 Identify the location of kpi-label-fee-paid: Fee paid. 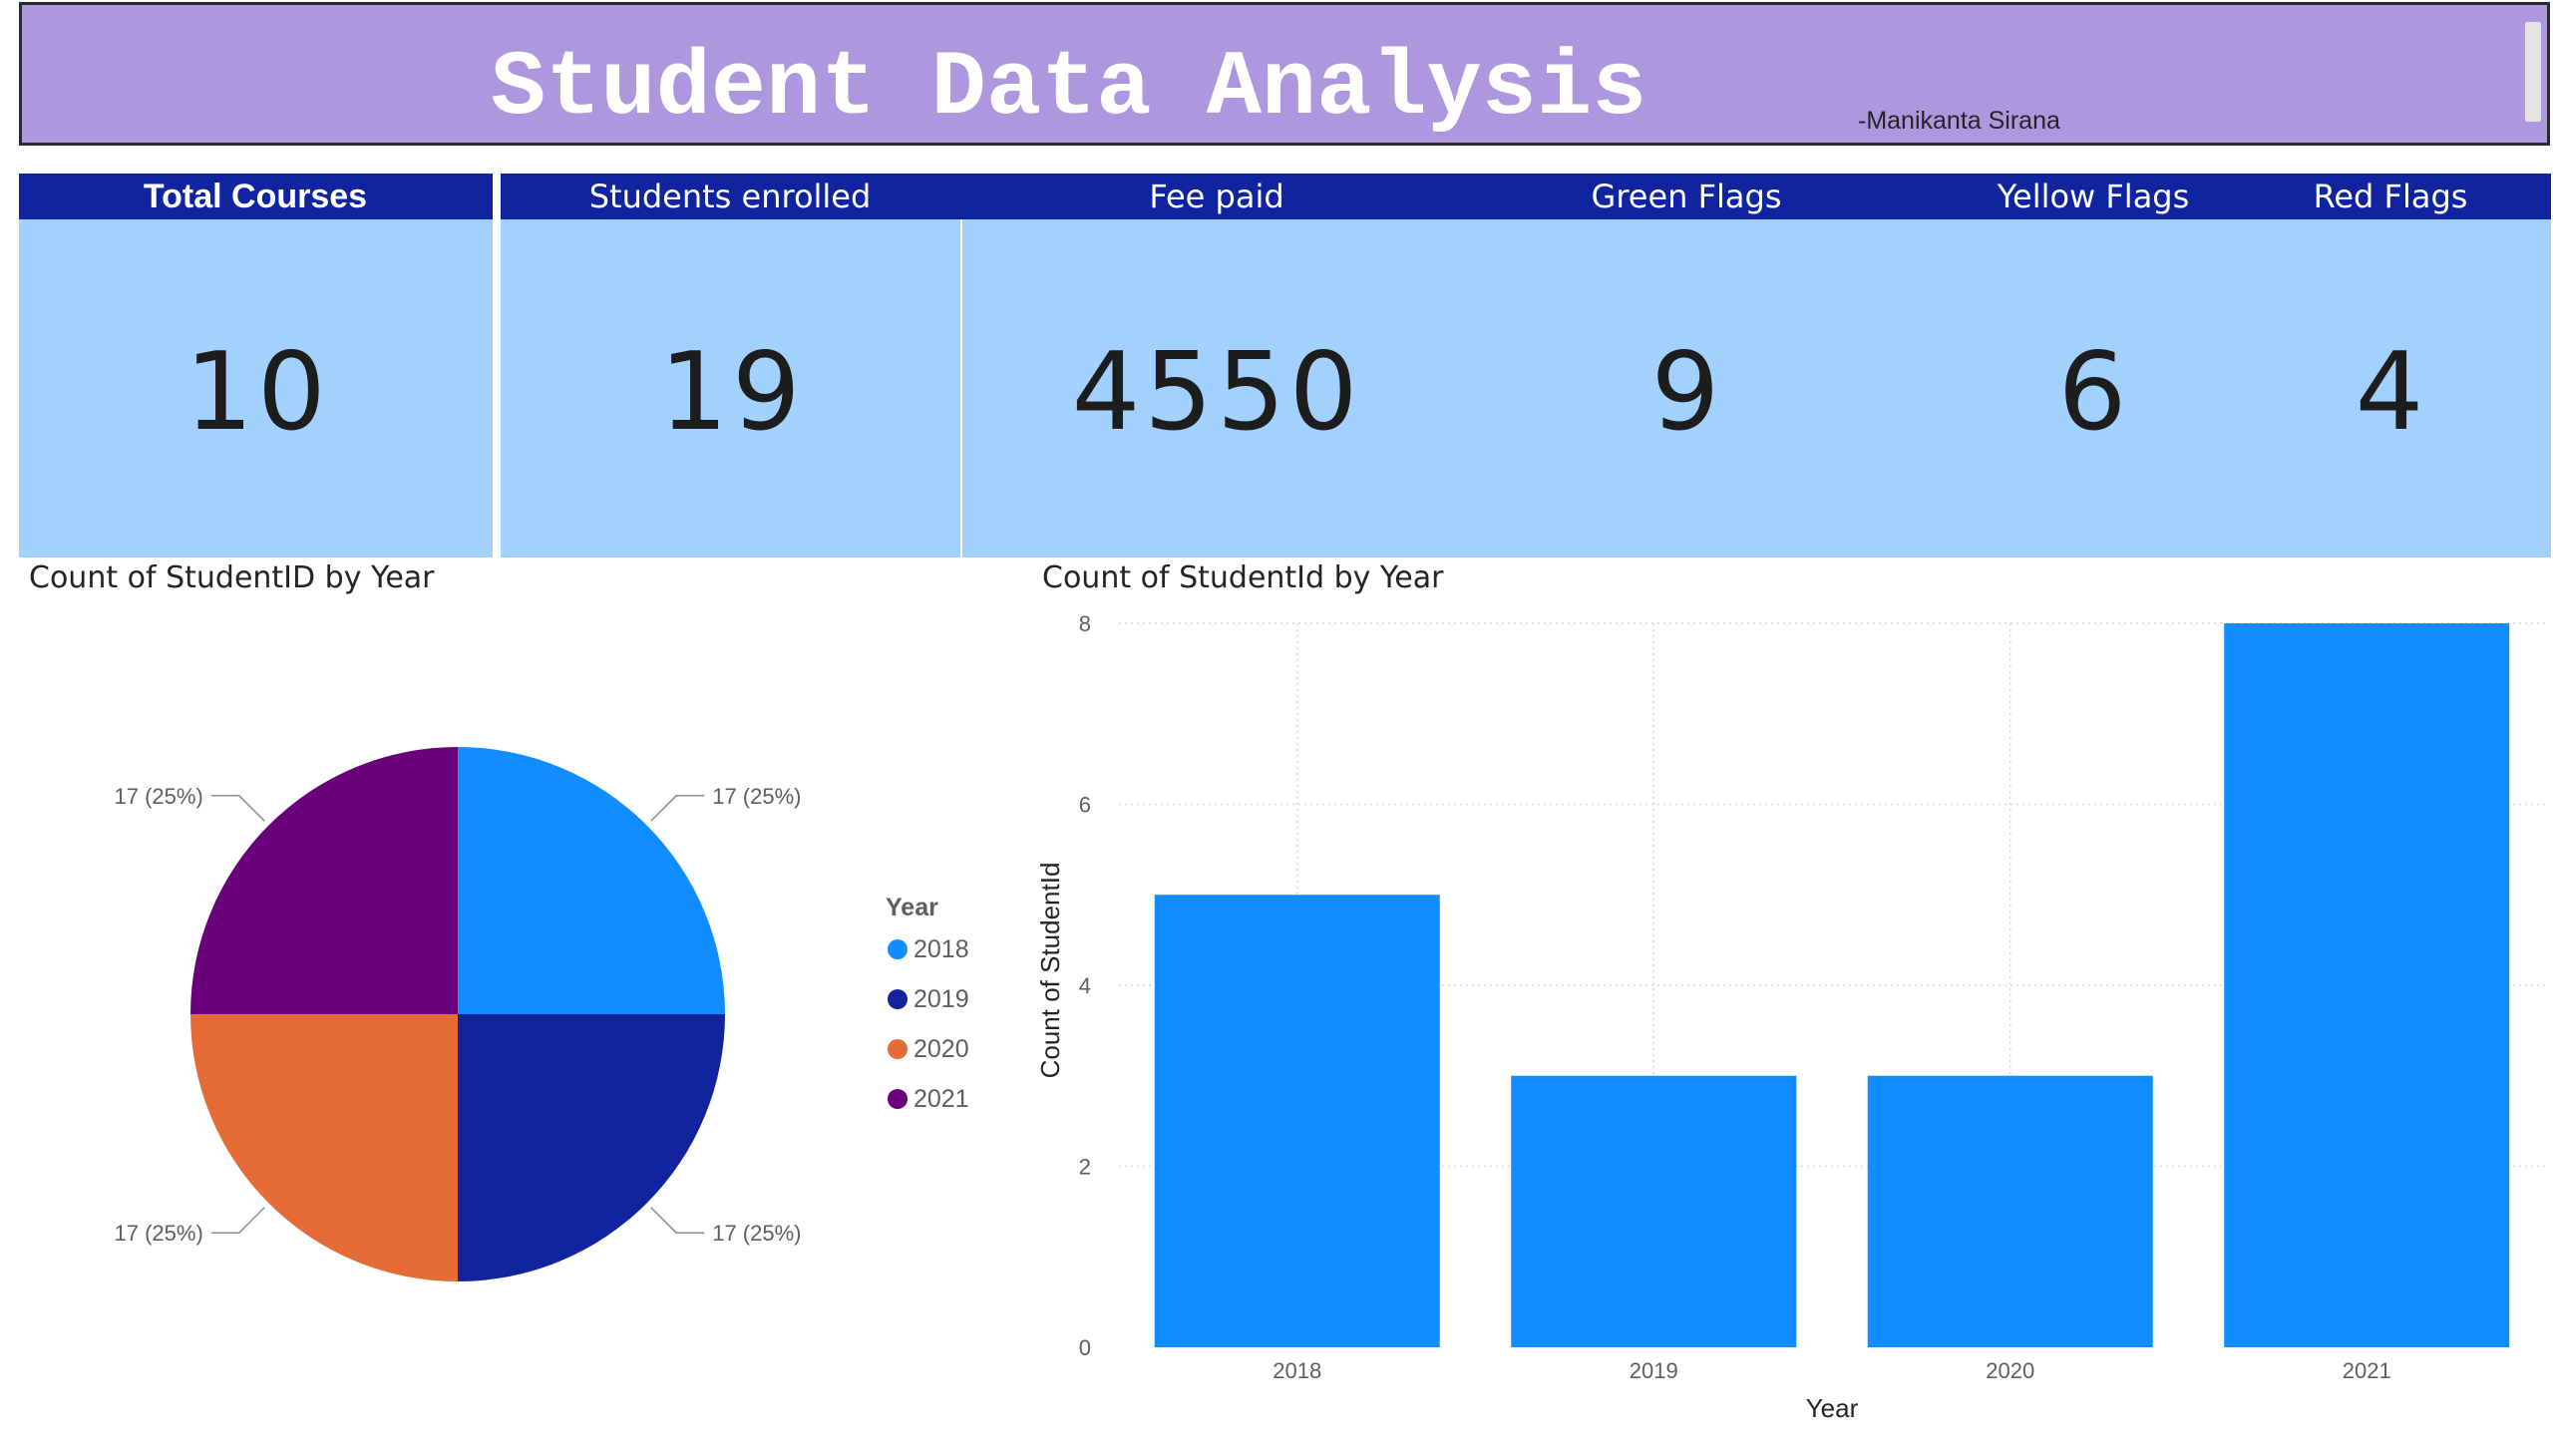
(1217, 196).